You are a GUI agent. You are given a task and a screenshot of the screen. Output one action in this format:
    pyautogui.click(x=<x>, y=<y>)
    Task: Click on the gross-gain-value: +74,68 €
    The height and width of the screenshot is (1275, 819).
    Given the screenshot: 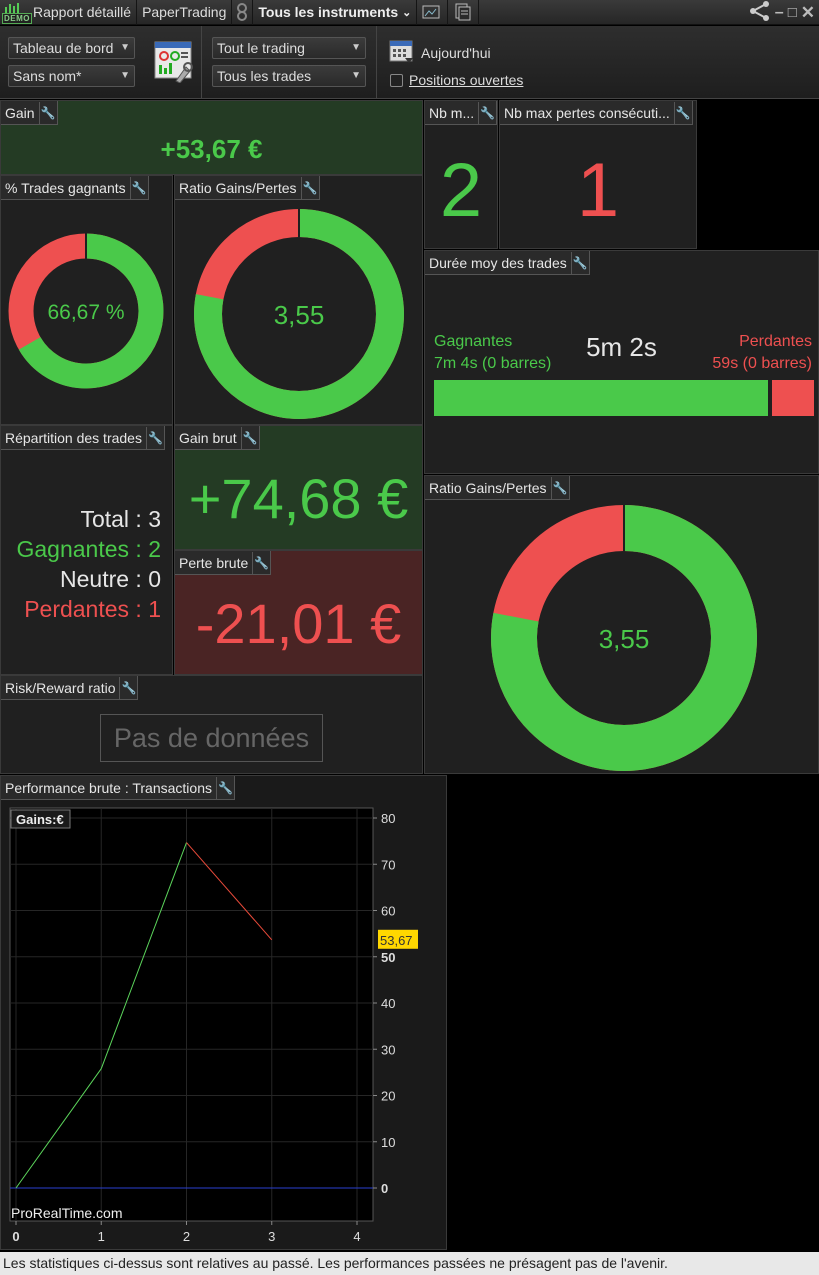 What is the action you would take?
    pyautogui.click(x=298, y=498)
    